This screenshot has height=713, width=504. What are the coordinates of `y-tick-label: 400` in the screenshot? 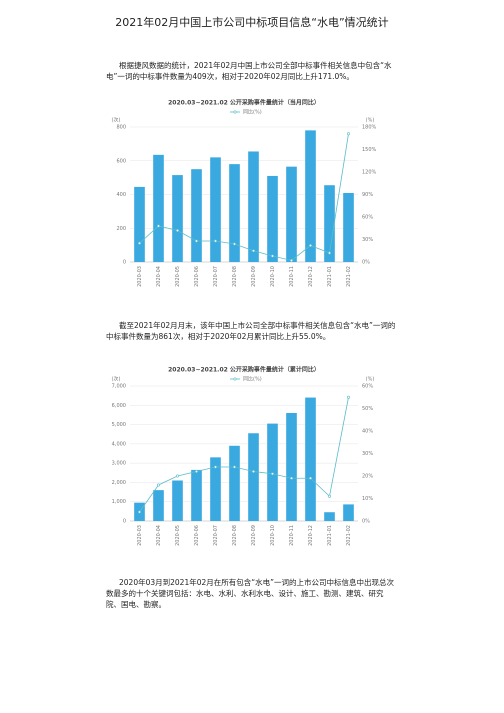 It's located at (121, 195).